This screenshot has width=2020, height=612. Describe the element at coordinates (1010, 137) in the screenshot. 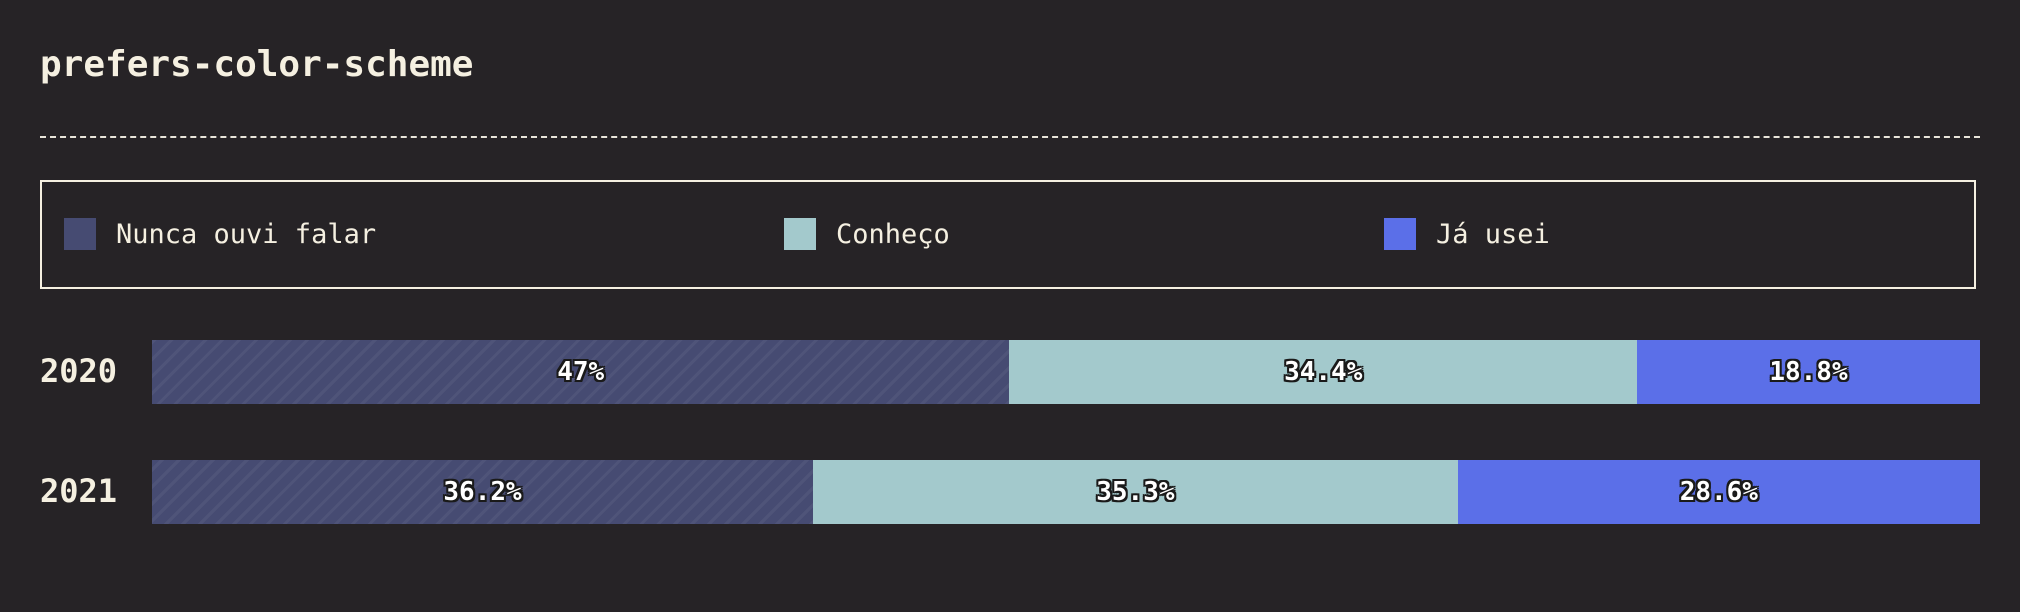

I see `title-divider` at that location.